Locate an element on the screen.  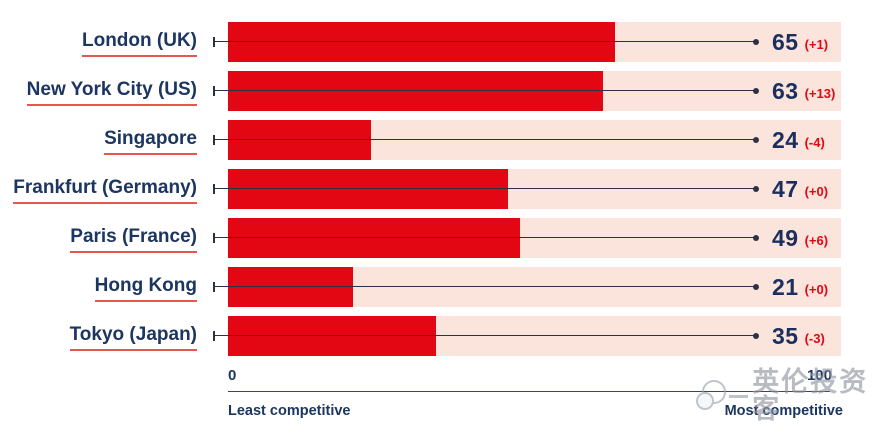
score-value: 49 is located at coordinates (785, 237).